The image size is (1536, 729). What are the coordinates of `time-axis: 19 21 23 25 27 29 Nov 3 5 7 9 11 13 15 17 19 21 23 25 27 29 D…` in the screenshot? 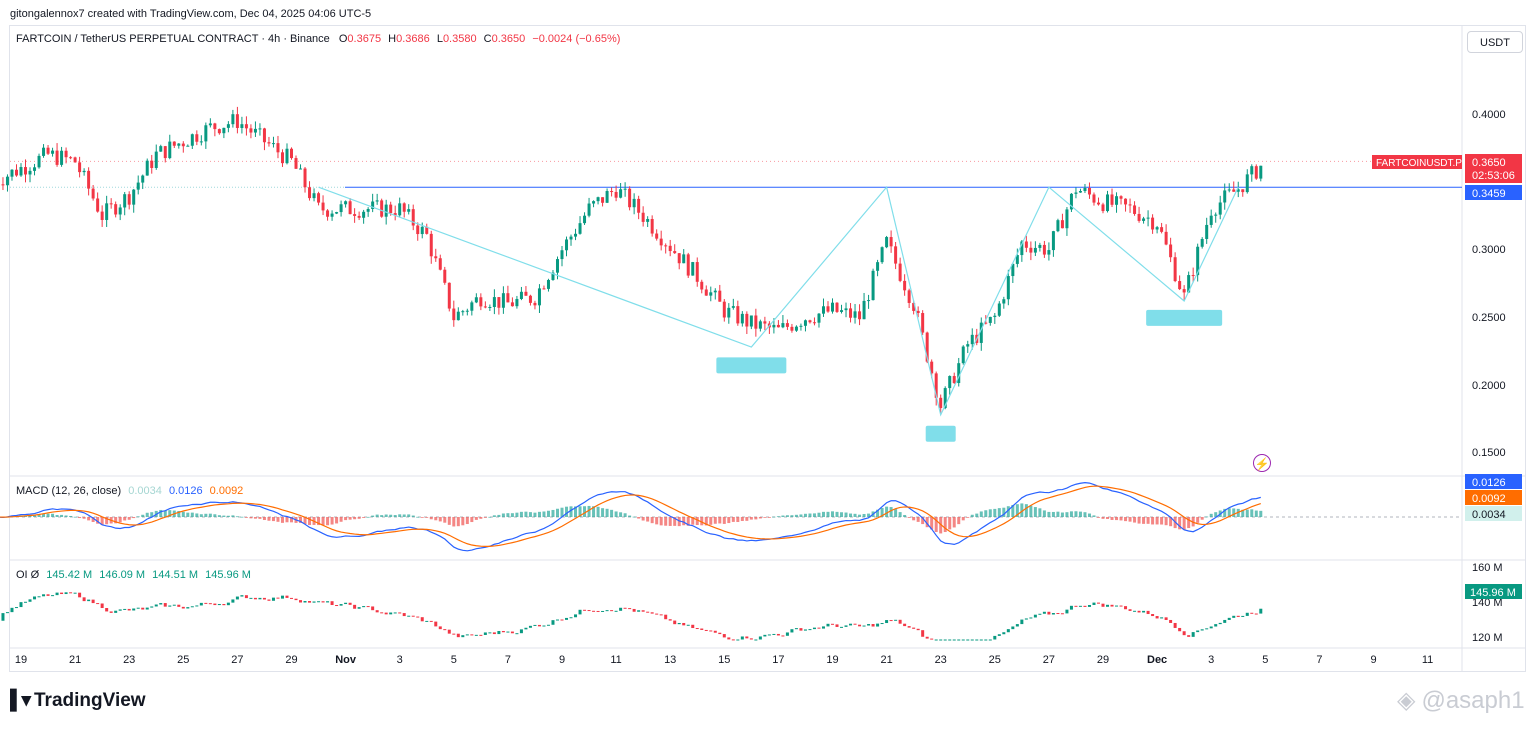 It's located at (724, 660).